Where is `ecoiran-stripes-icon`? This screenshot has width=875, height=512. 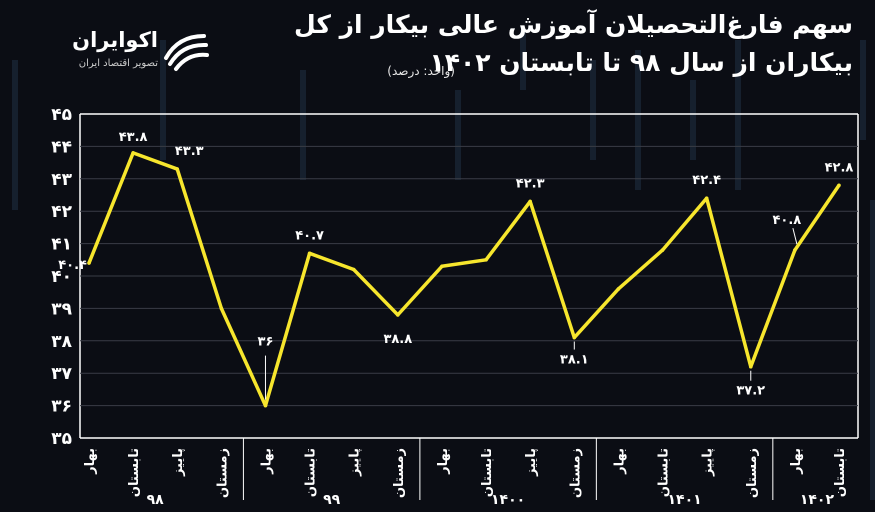
ecoiran-stripes-icon is located at coordinates (186, 52).